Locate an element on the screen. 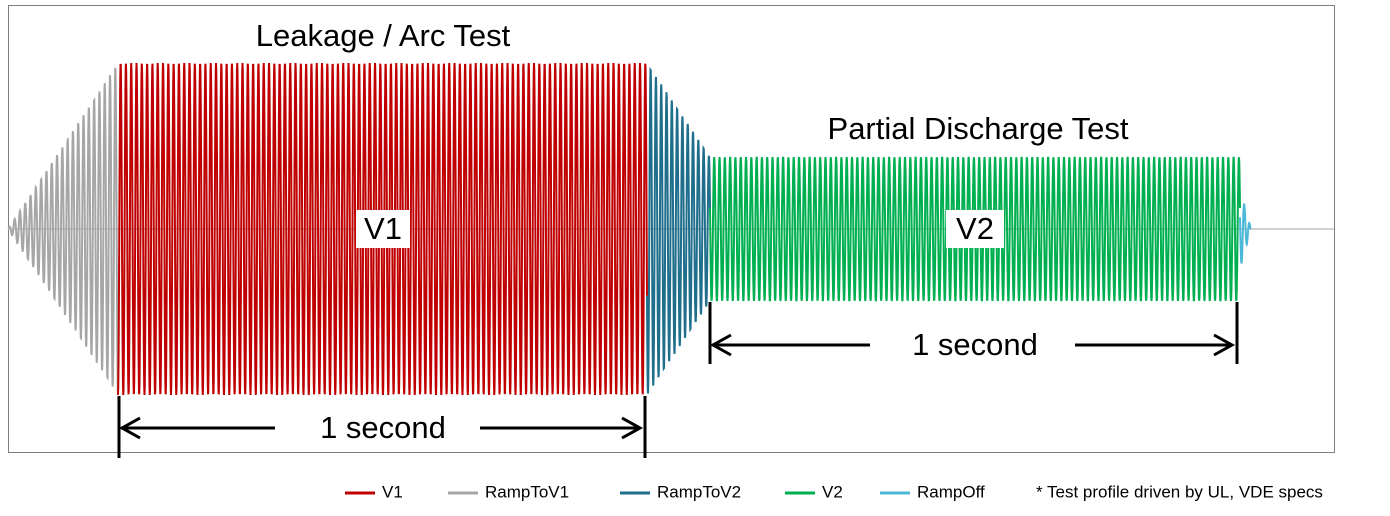 The height and width of the screenshot is (516, 1390). test-title: Leakage / Arc Test is located at coordinates (383, 35).